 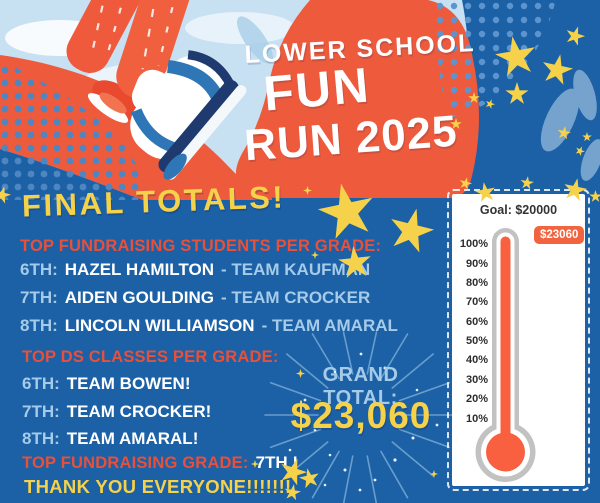 I want to click on thermometer-tube, so click(x=505, y=355).